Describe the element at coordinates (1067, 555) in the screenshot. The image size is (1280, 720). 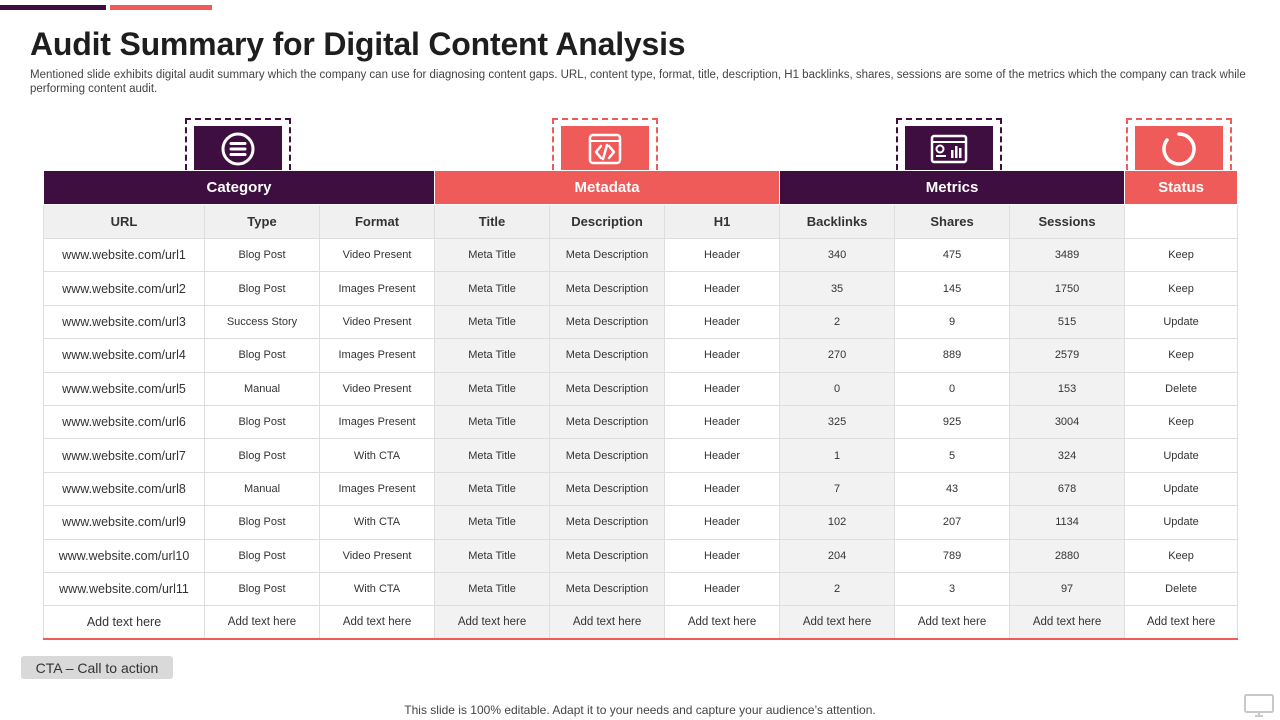
I see `cell-sessions: 2880` at that location.